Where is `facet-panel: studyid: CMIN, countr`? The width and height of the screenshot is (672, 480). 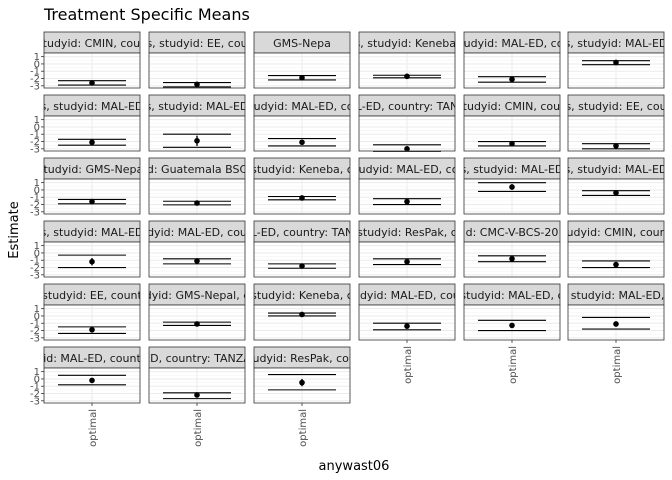 facet-panel: studyid: CMIN, countr is located at coordinates (614, 249).